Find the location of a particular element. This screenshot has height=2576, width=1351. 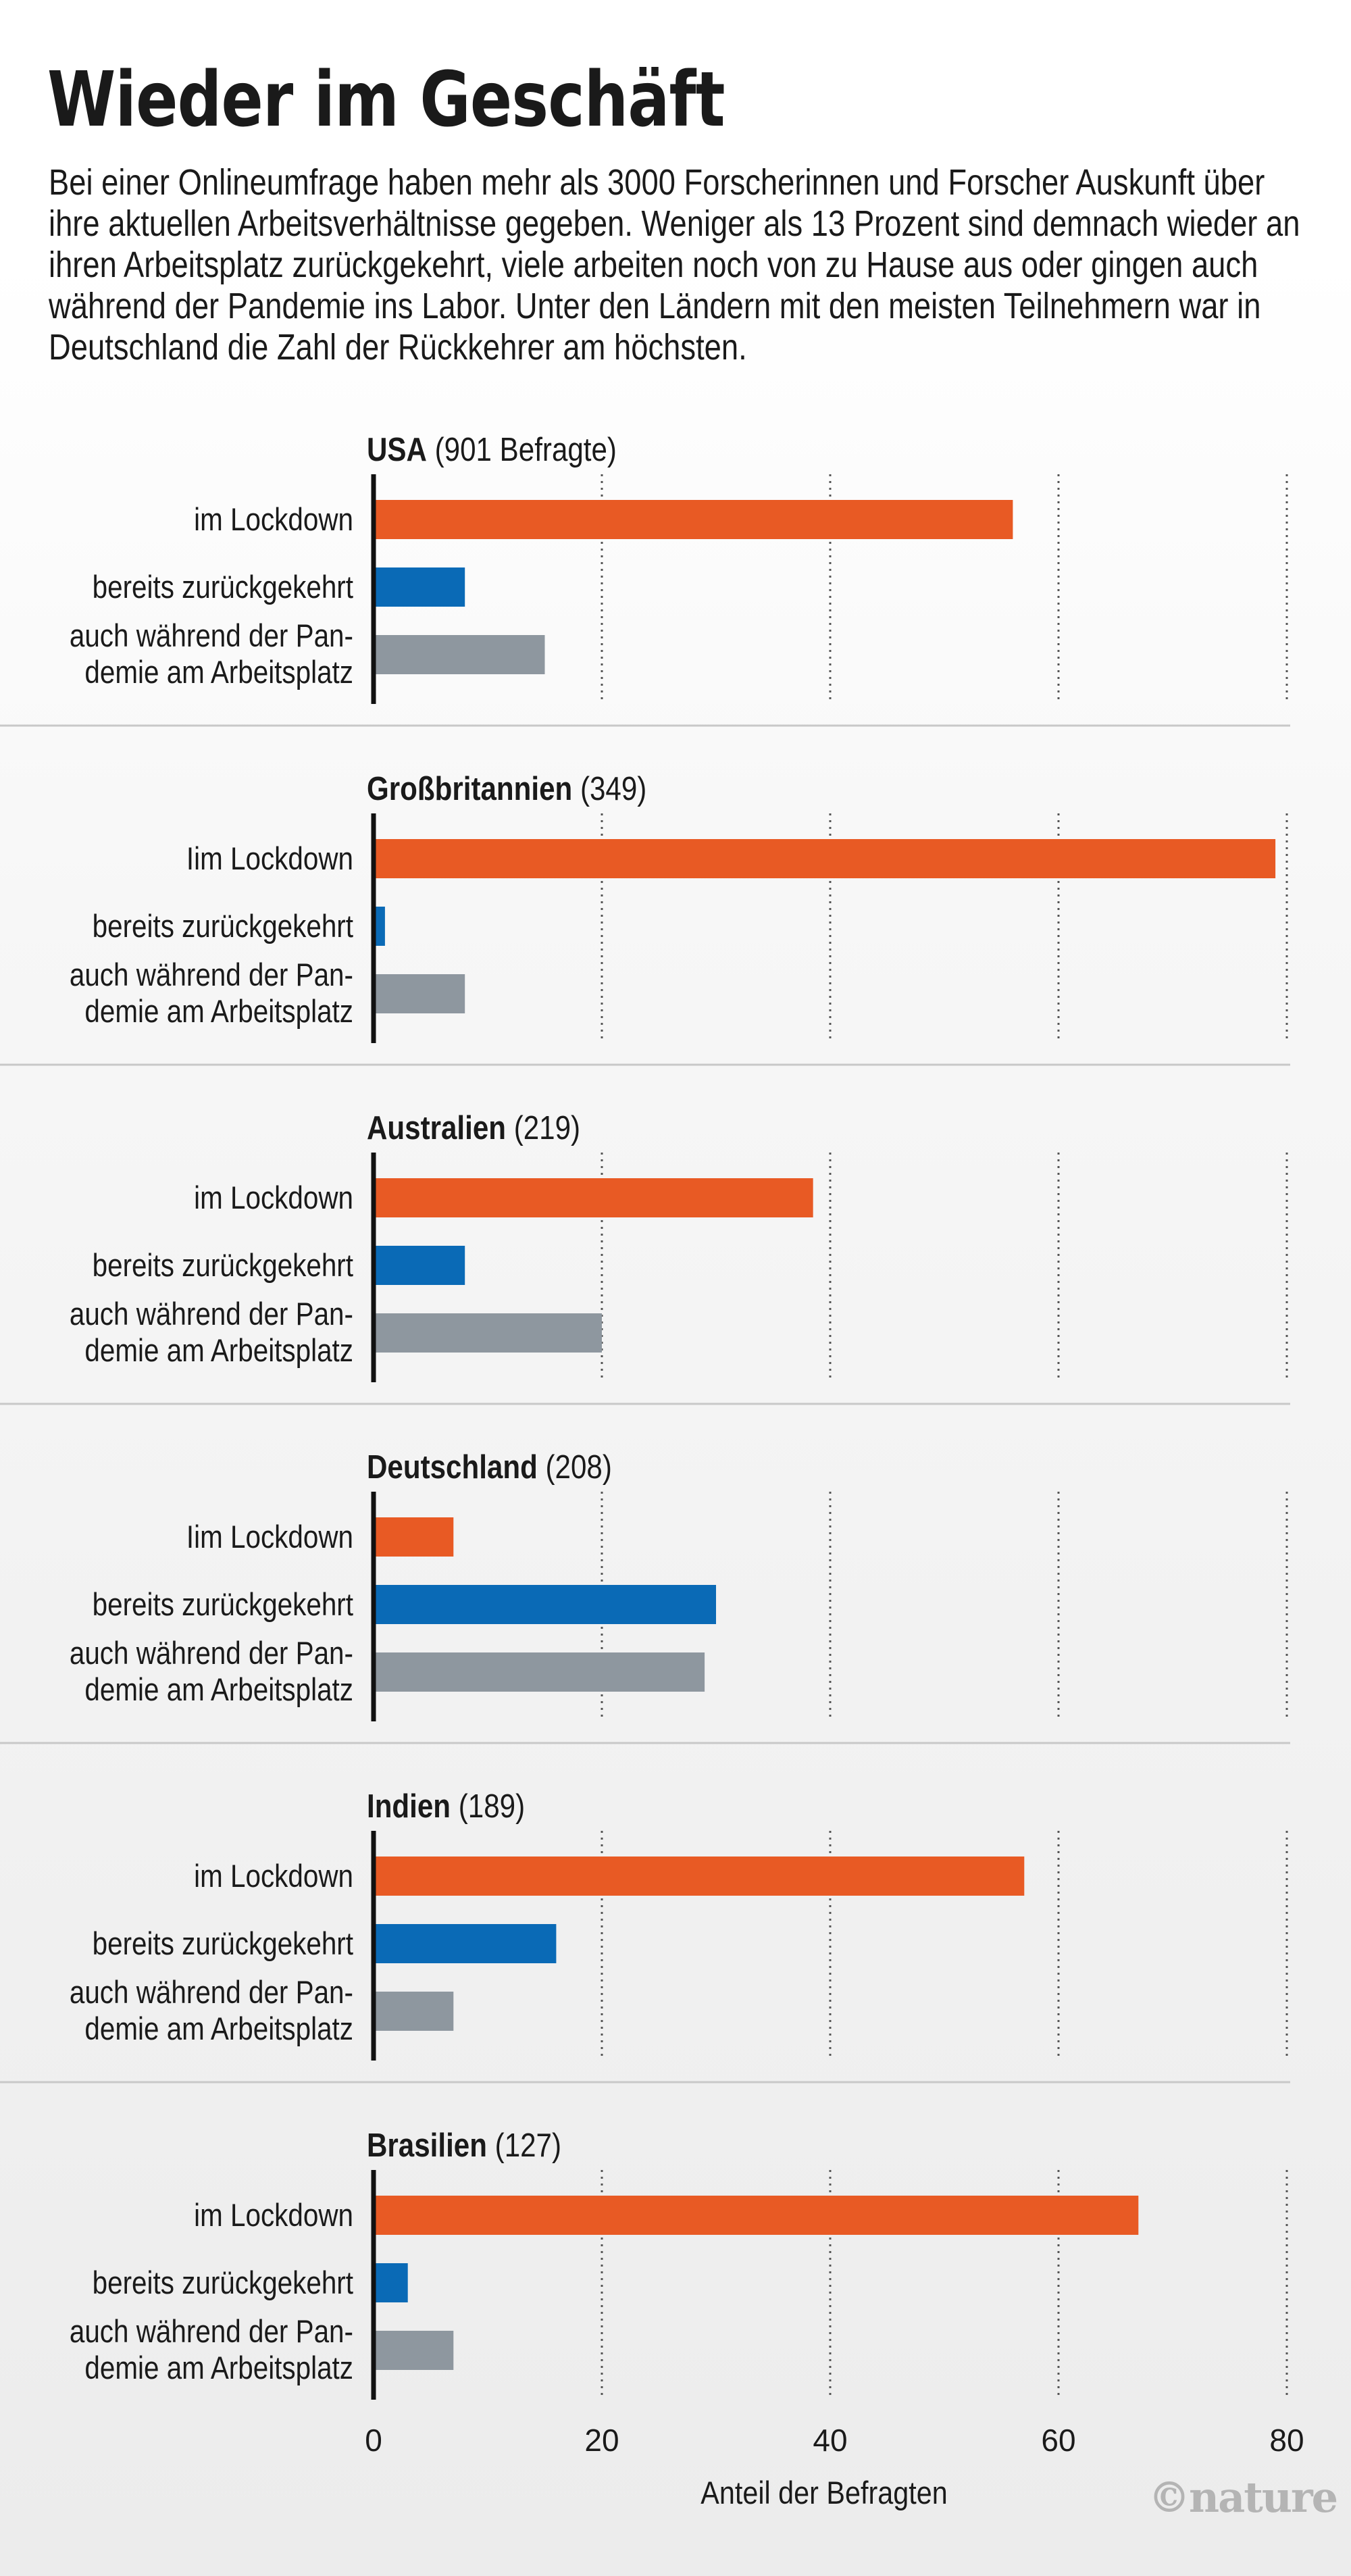

x-tick-label: 60 is located at coordinates (1058, 2440).